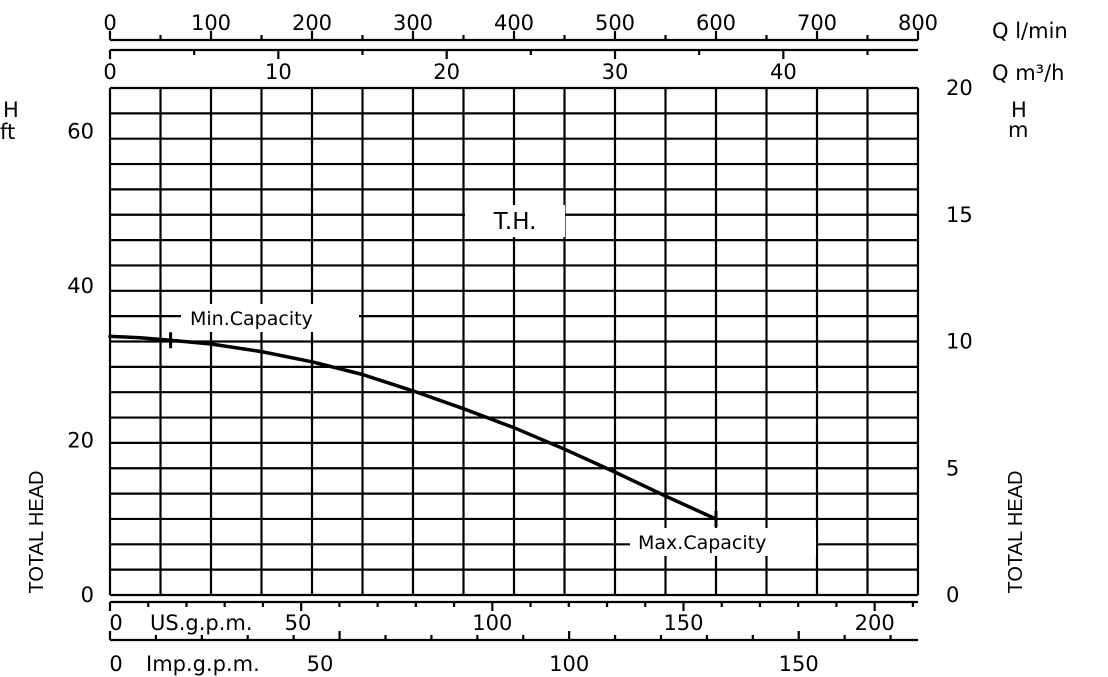  I want to click on bottom-usgpm-tick-2: 100, so click(492, 623).